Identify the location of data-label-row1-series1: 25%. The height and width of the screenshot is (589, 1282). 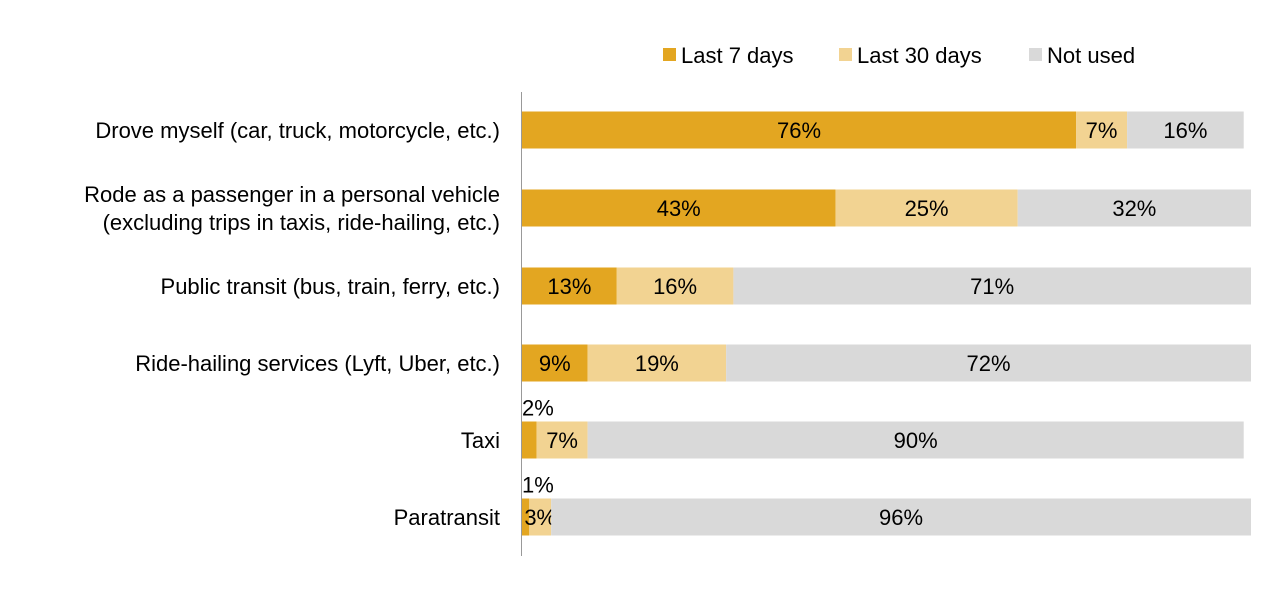
(927, 208).